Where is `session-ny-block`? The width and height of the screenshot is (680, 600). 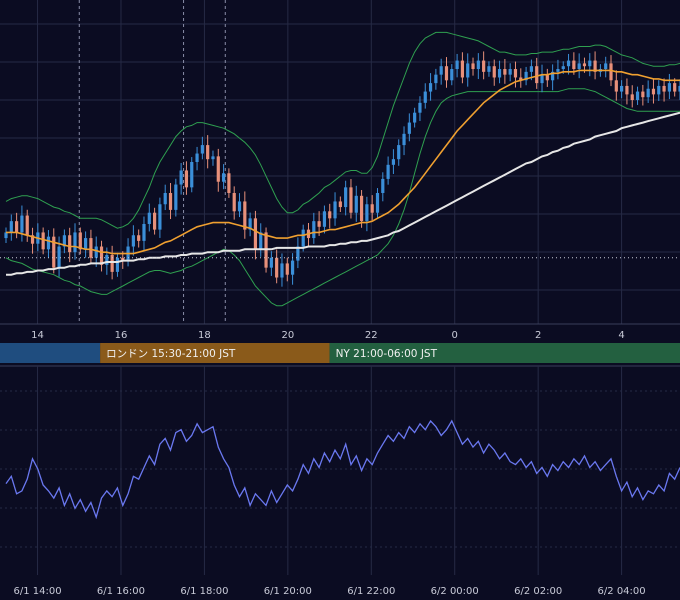 session-ny-block is located at coordinates (504, 353).